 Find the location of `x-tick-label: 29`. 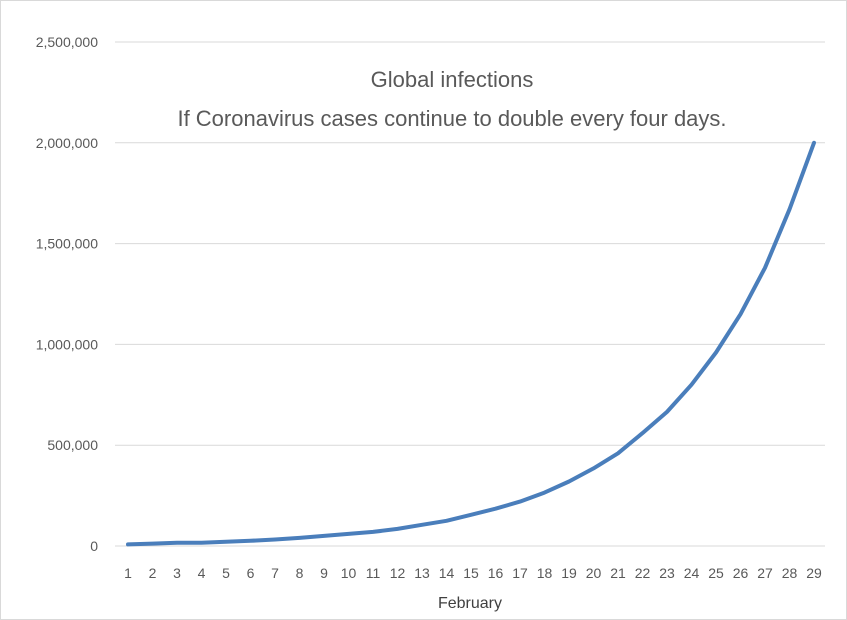

x-tick-label: 29 is located at coordinates (814, 573).